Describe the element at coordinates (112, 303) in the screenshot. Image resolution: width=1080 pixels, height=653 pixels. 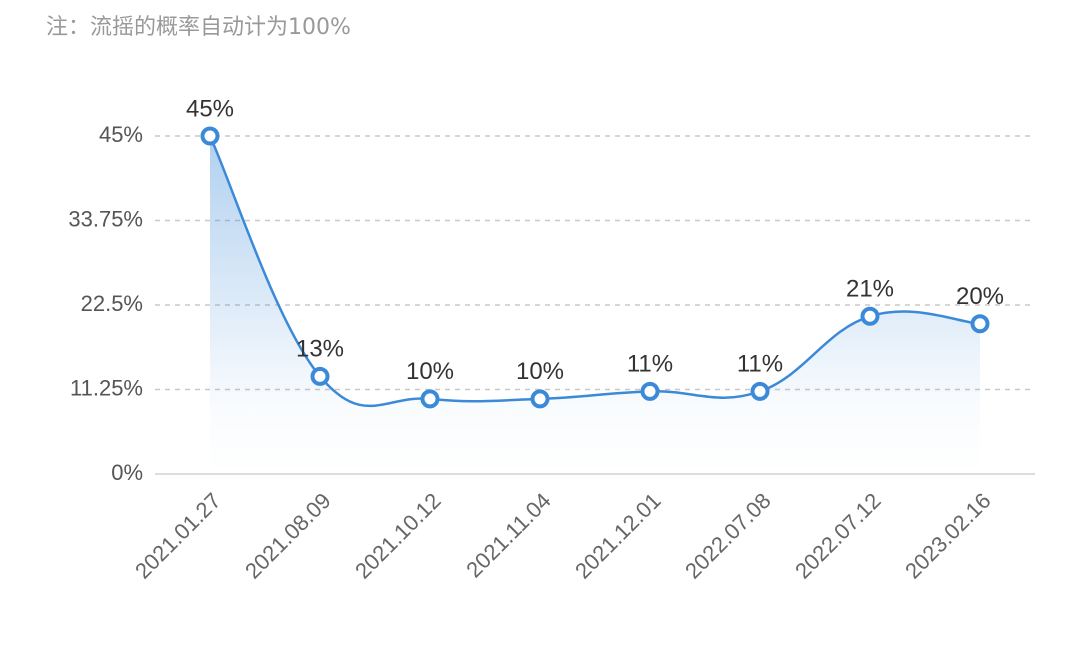
I see `y-tick-label: 22.5%` at that location.